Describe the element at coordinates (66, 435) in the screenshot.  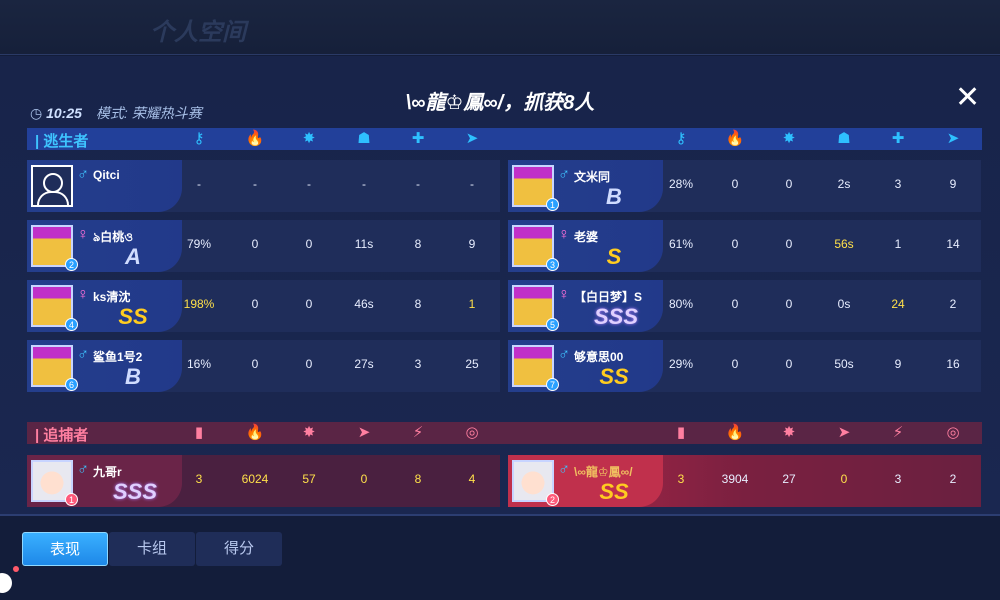
I see `hunter-label-text: 追捕者` at that location.